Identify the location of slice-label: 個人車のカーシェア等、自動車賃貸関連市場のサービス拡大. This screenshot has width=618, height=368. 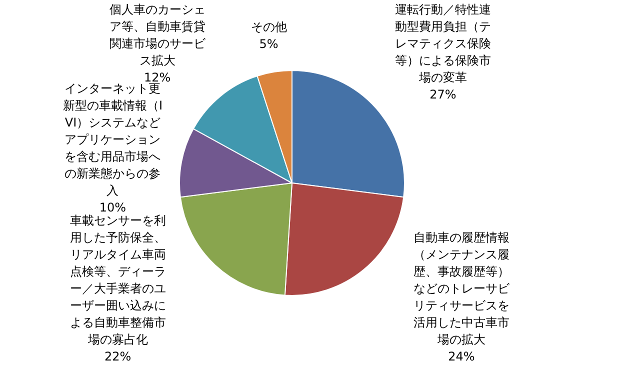
(157, 35).